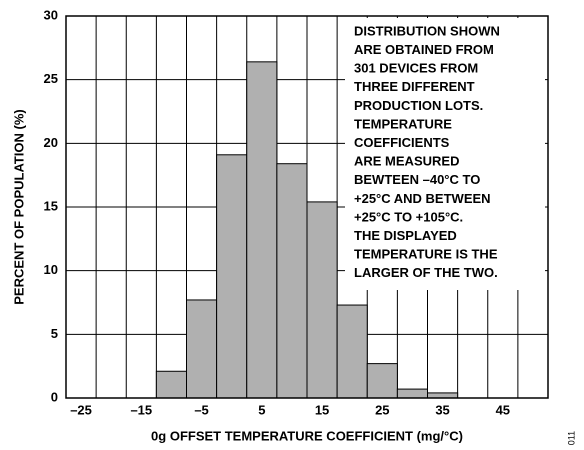 The image size is (584, 450). What do you see at coordinates (141, 409) in the screenshot?
I see `x-tick-label: –15` at bounding box center [141, 409].